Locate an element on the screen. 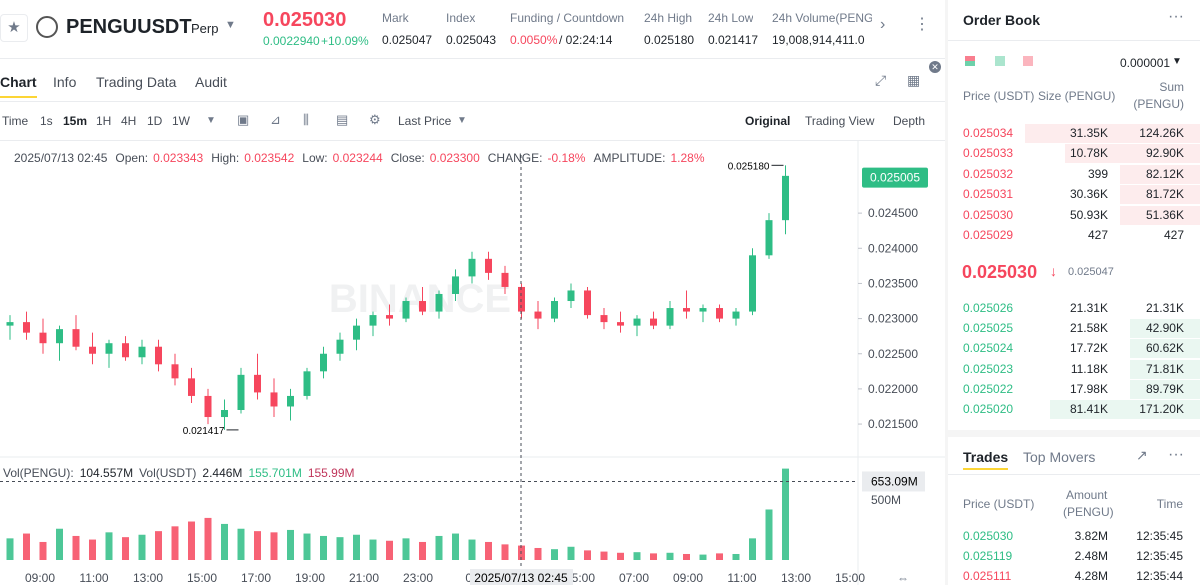 The height and width of the screenshot is (585, 1200). scroll-right: › is located at coordinates (883, 24).